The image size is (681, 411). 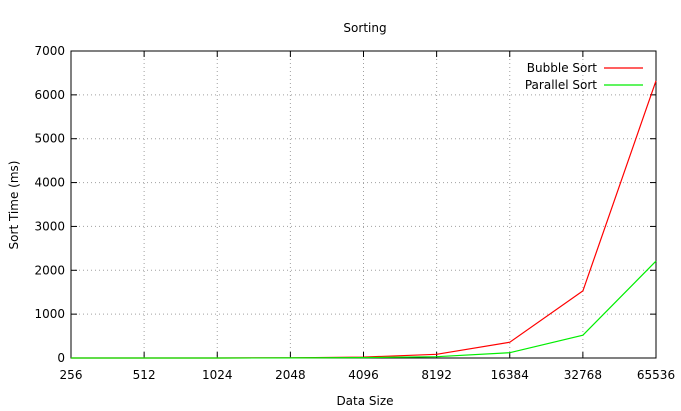 What do you see at coordinates (49, 51) in the screenshot?
I see `y-tick-label: 7000` at bounding box center [49, 51].